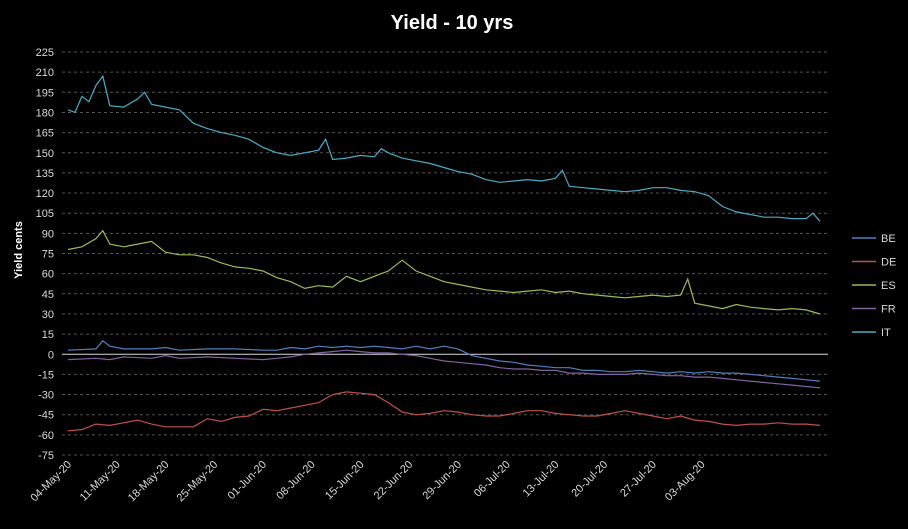 Image resolution: width=908 pixels, height=529 pixels. I want to click on legend-label-es: ES, so click(888, 286).